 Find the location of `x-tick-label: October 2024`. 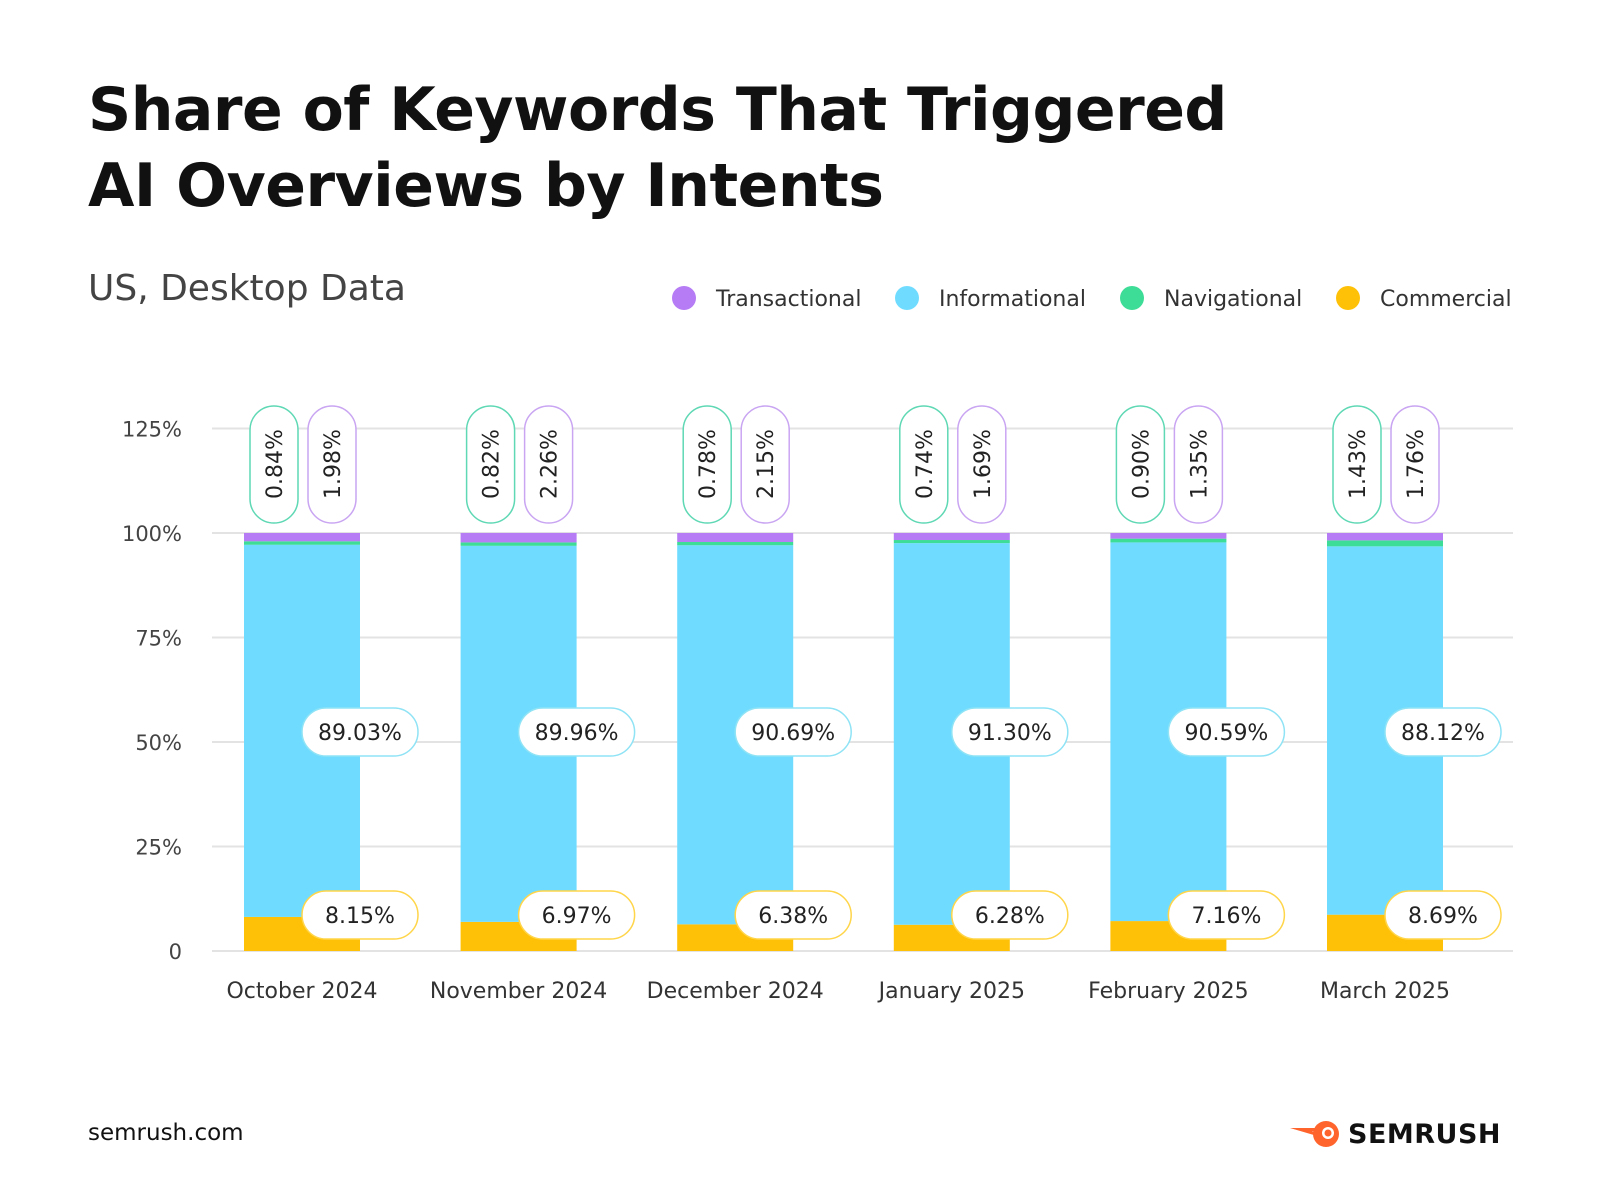

x-tick-label: October 2024 is located at coordinates (301, 991).